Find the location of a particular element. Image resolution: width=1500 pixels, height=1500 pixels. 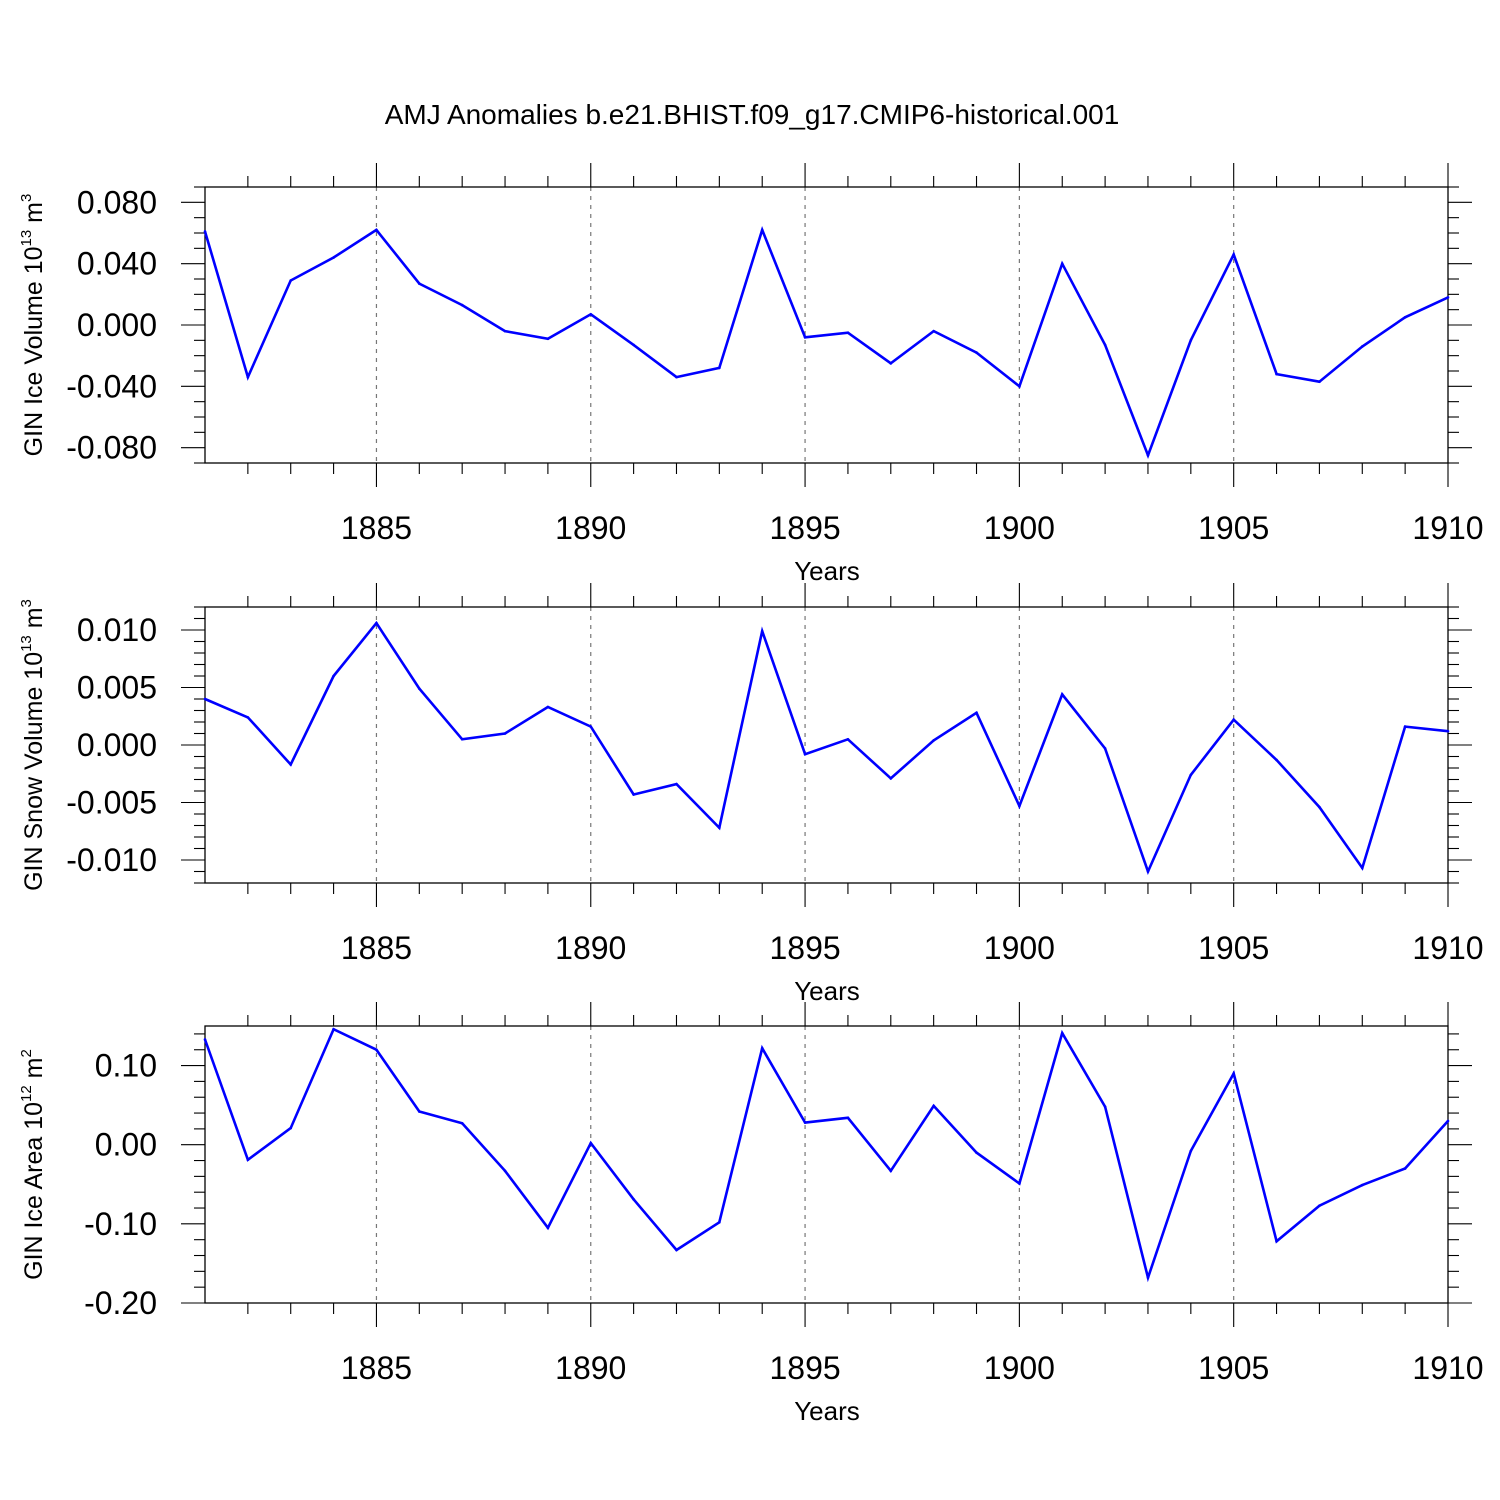

y-axis-label-text: GIN Snow Volume 10 is located at coordinates (34, 771).